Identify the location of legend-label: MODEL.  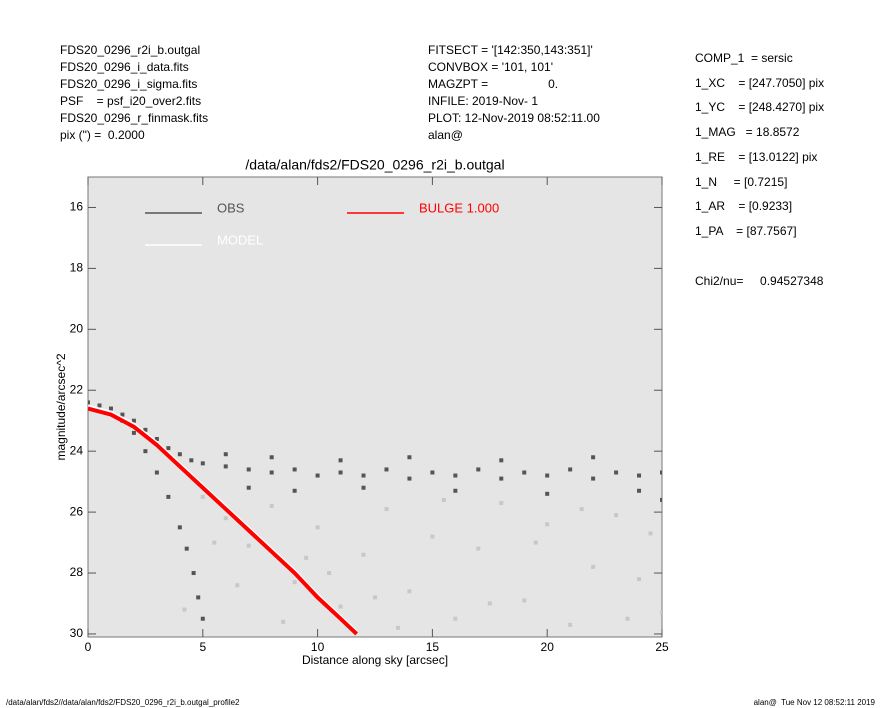
(240, 239).